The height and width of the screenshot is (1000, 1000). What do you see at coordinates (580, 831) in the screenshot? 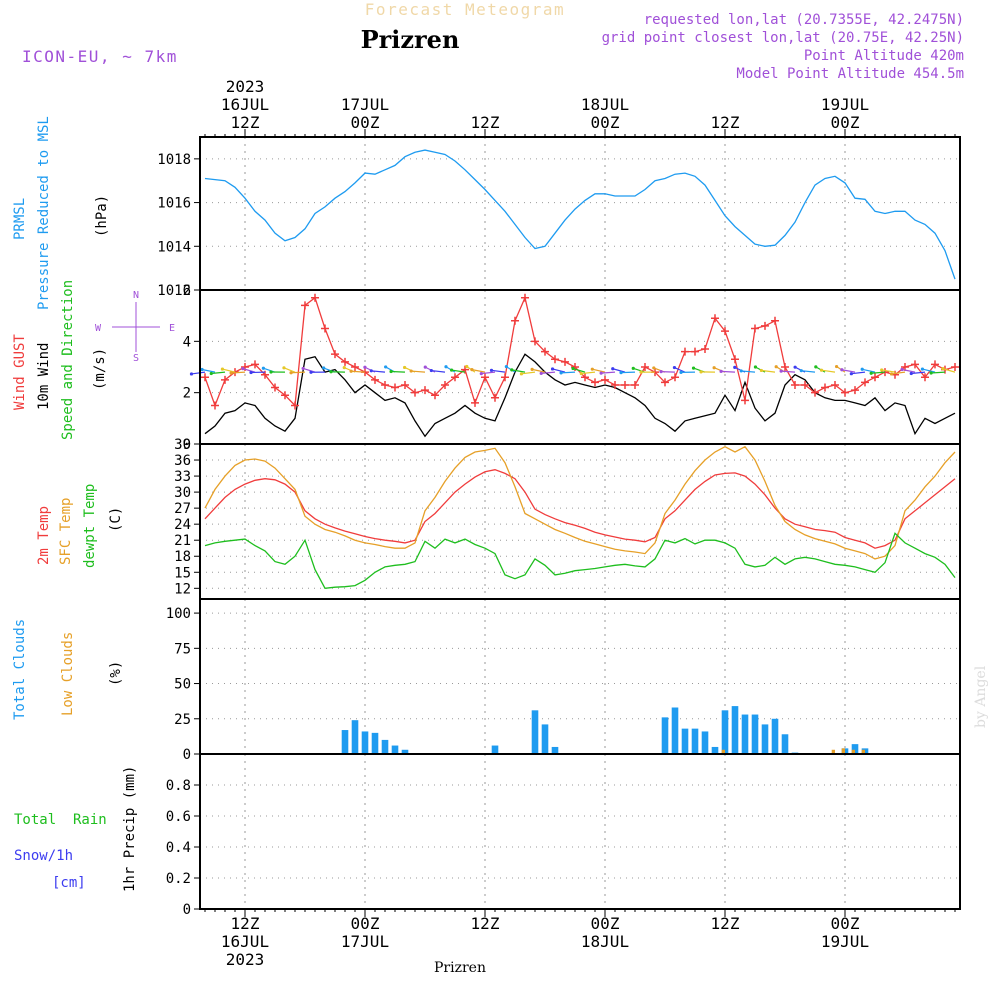
I see `precip-frame` at bounding box center [580, 831].